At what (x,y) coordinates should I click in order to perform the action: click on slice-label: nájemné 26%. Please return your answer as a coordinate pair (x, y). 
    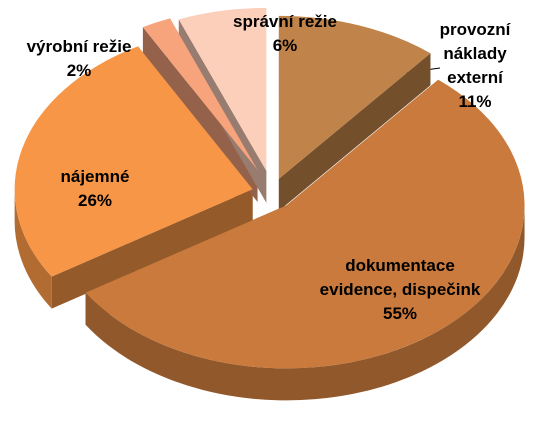
    Looking at the image, I should click on (95, 189).